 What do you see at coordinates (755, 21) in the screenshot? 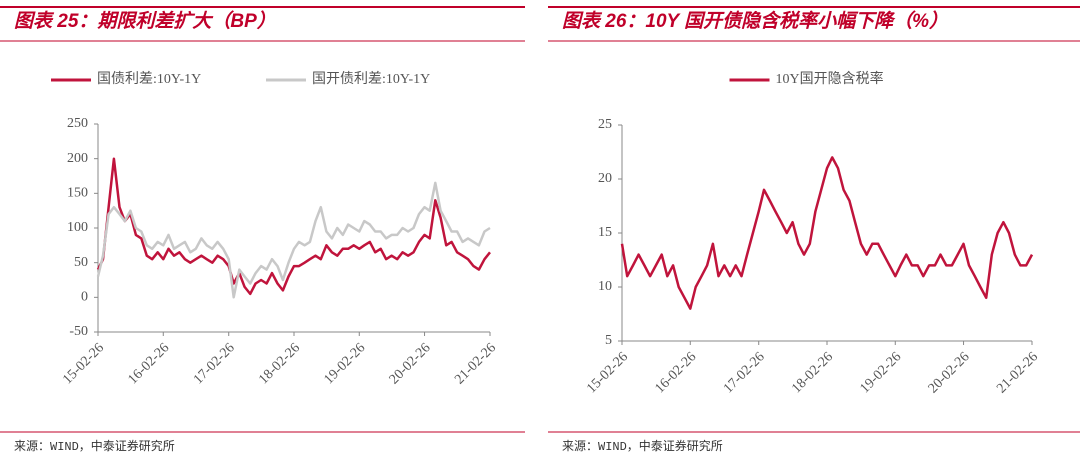
I see `chart-title: 图表 26：10Y 国开债隐含税率小幅下降（%）` at bounding box center [755, 21].